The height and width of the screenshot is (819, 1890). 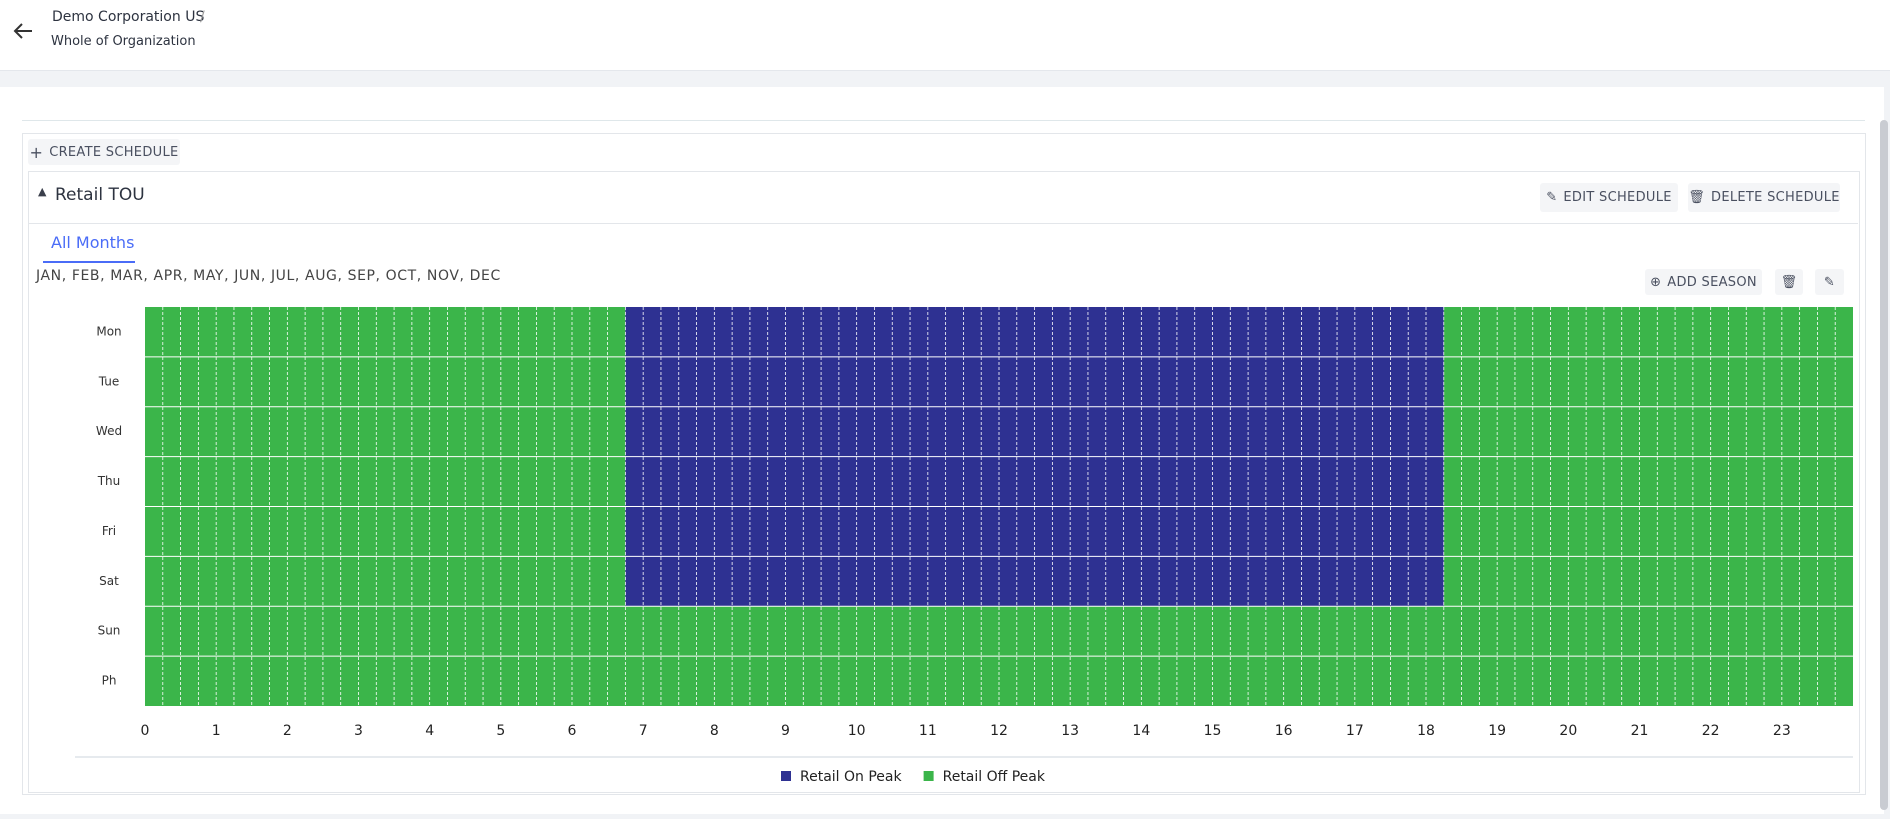 I want to click on delete-season-button: 🗑, so click(x=1789, y=282).